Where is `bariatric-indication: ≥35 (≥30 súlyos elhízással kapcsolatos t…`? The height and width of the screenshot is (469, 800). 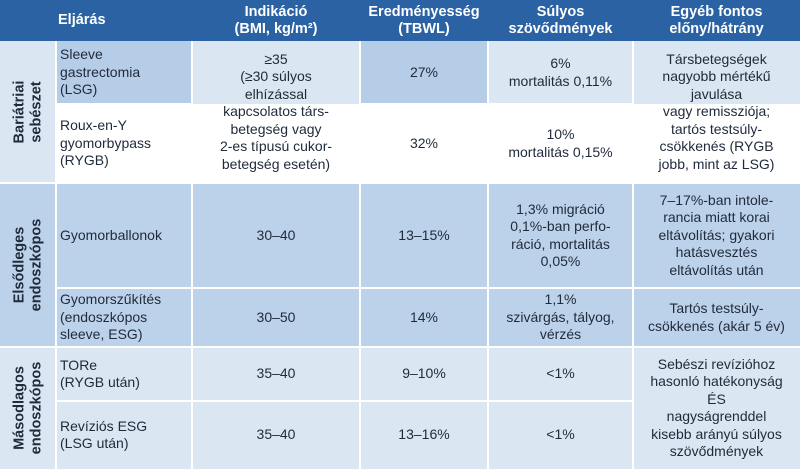 bariatric-indication: ≥35 (≥30 súlyos elhízással kapcsolatos t… is located at coordinates (276, 112).